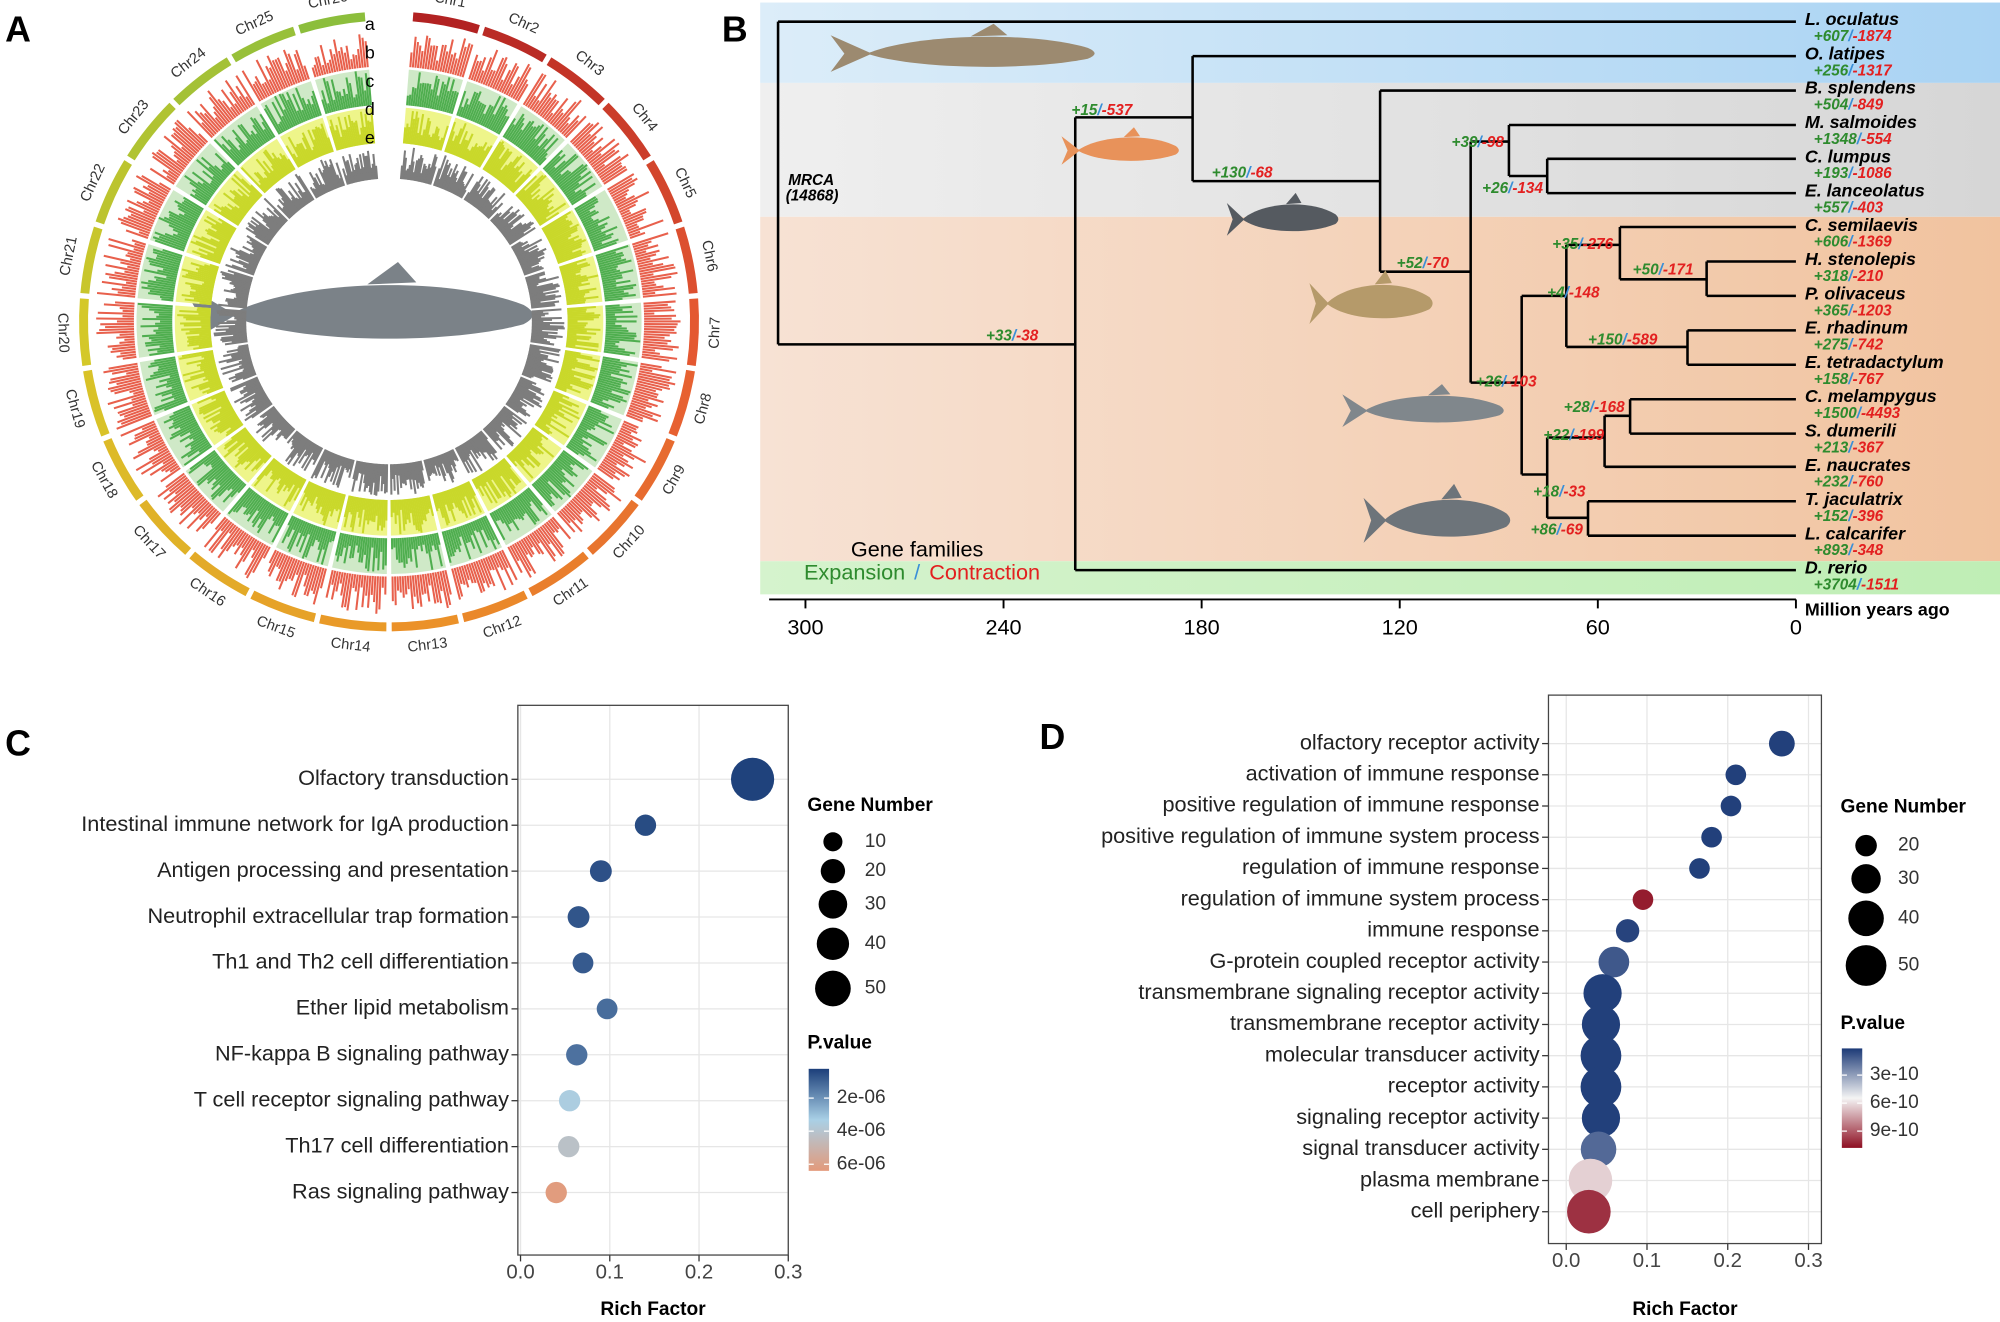  I want to click on expansion: +893, so click(1831, 550).